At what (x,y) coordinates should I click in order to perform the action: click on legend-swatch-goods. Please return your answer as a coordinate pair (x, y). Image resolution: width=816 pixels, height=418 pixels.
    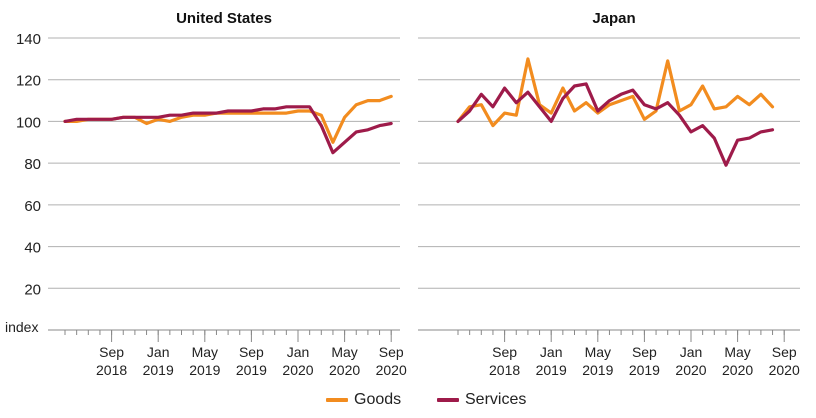
    Looking at the image, I should click on (337, 400).